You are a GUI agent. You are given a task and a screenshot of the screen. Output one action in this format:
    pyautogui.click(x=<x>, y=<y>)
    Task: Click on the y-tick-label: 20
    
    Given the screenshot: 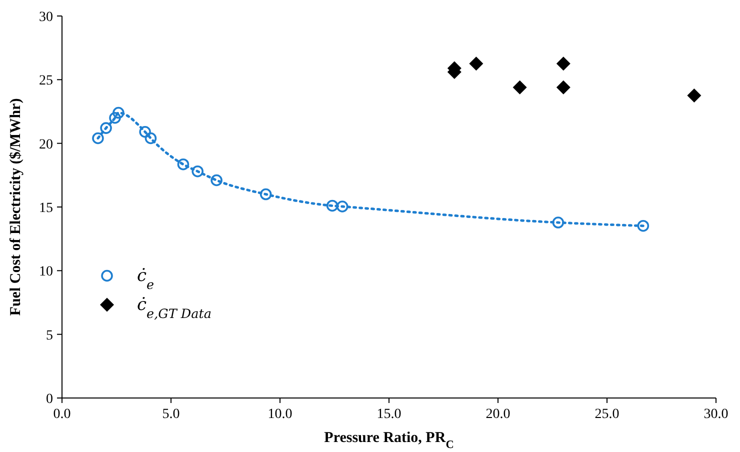 What is the action you would take?
    pyautogui.click(x=46, y=144)
    